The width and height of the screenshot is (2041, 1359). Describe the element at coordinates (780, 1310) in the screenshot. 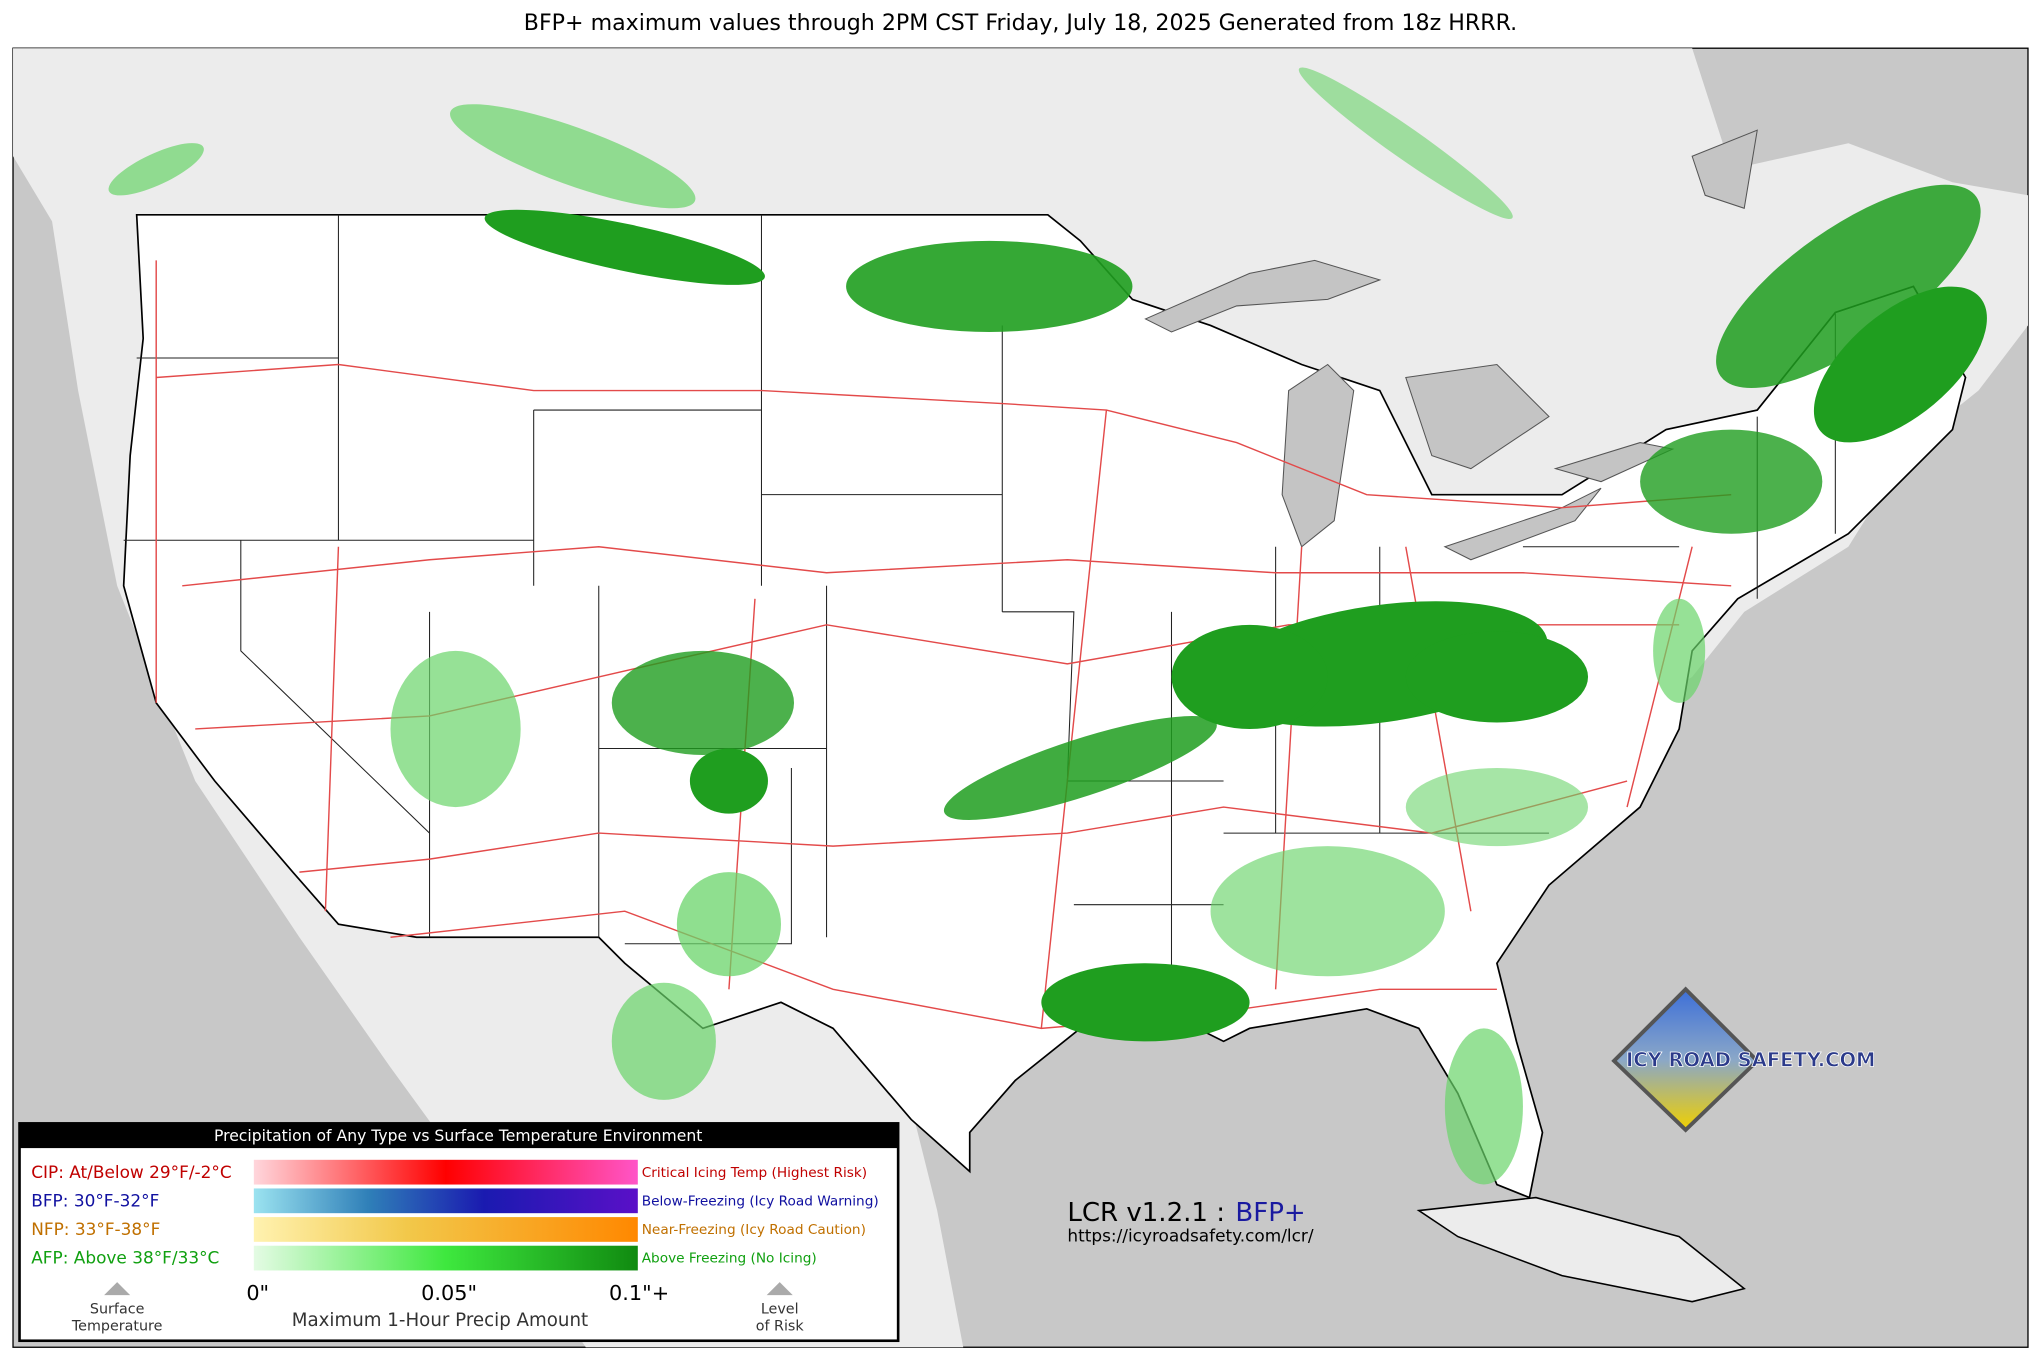

I see `arrow-label: Level` at that location.